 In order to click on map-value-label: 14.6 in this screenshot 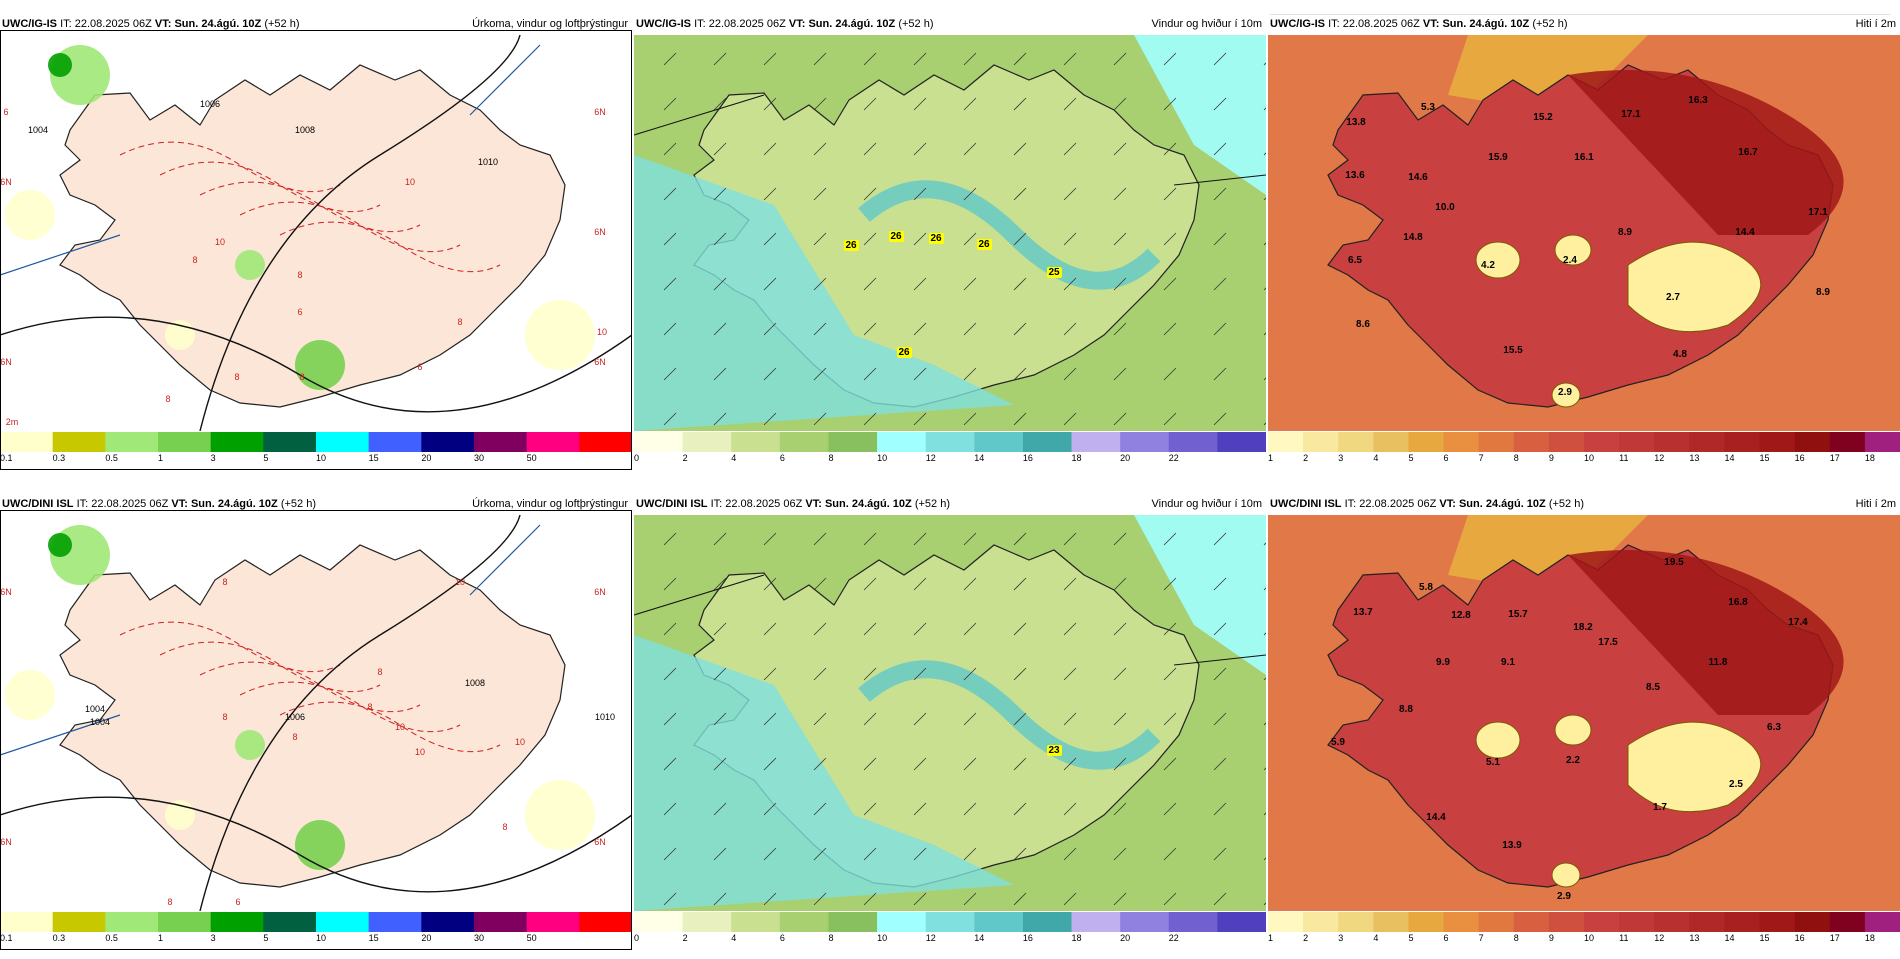, I will do `click(1418, 177)`.